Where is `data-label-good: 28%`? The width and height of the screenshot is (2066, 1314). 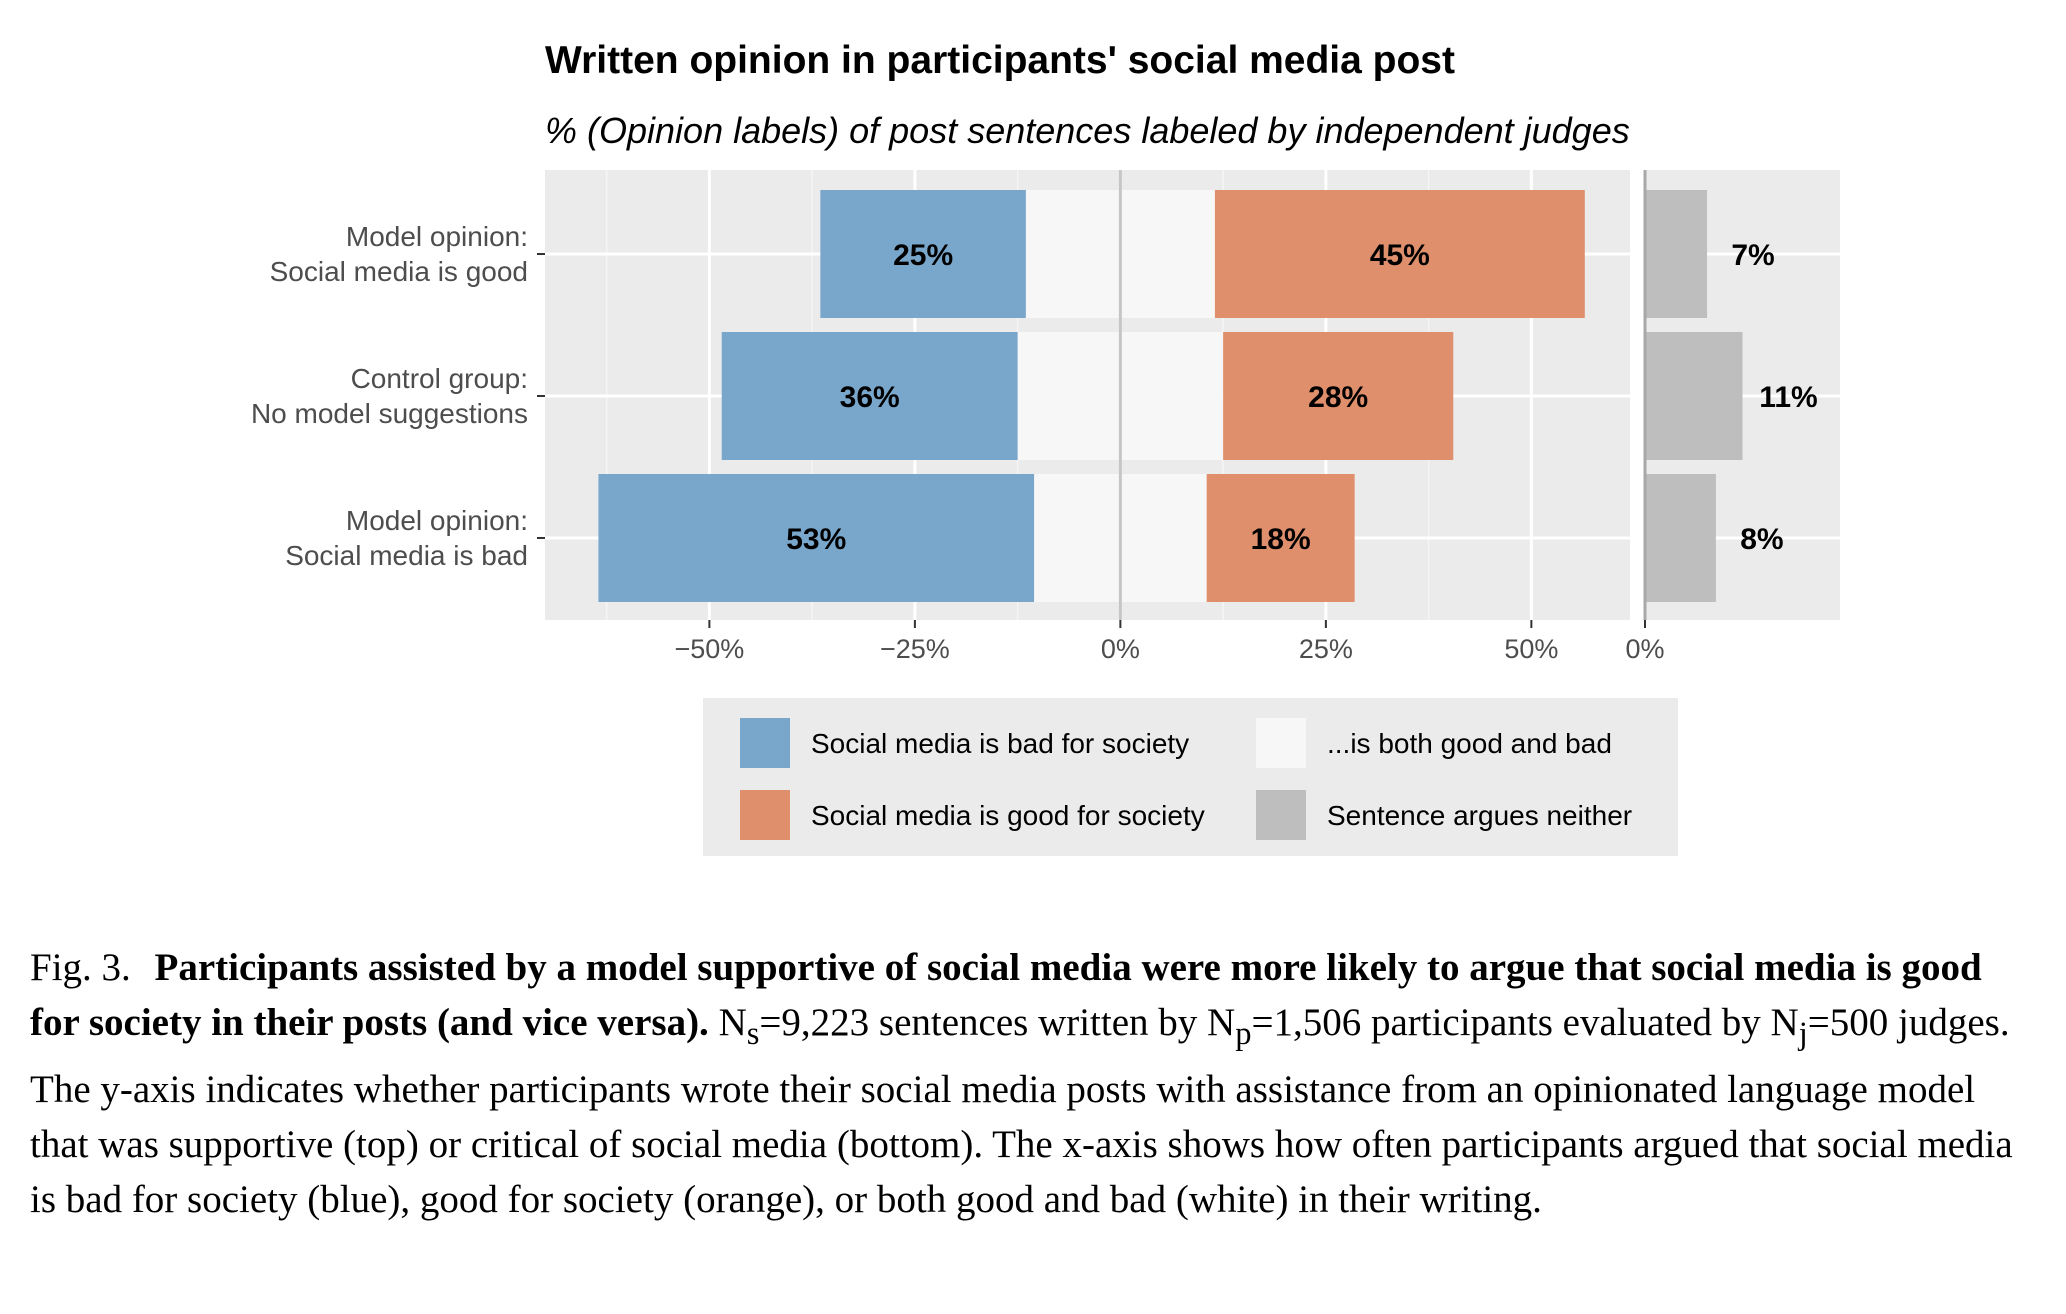
data-label-good: 28% is located at coordinates (1338, 397).